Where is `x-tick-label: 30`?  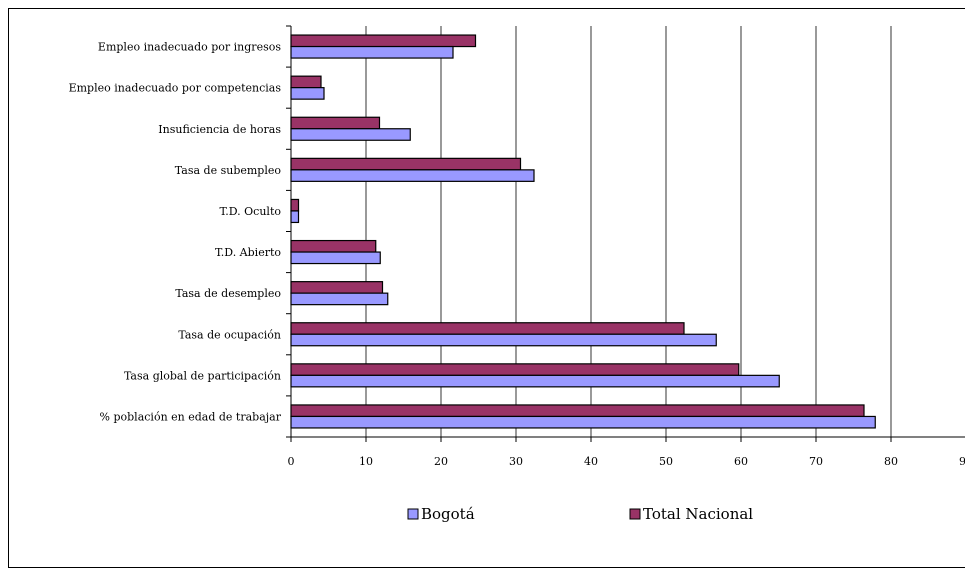 x-tick-label: 30 is located at coordinates (516, 461).